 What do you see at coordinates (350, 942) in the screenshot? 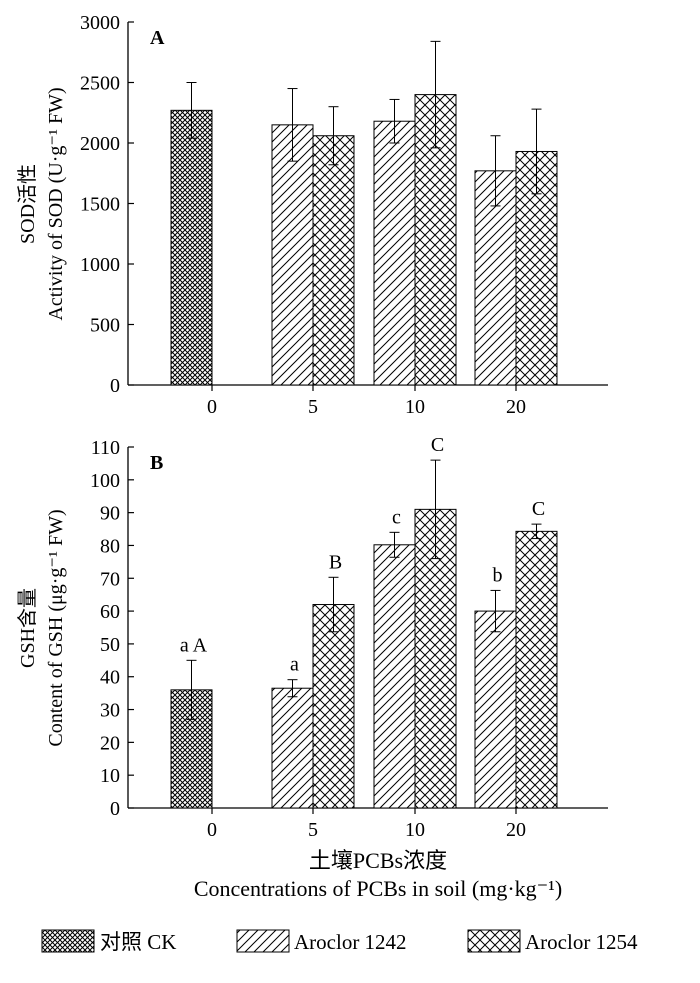
I see `legend-label: Aroclor 1242` at bounding box center [350, 942].